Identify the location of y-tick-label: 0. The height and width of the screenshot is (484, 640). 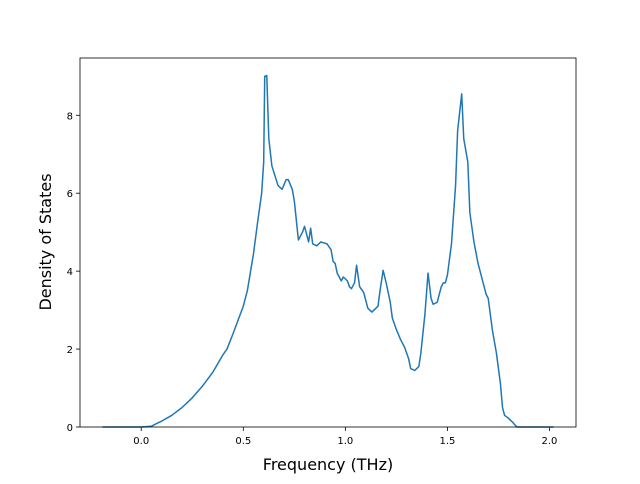
(70, 428).